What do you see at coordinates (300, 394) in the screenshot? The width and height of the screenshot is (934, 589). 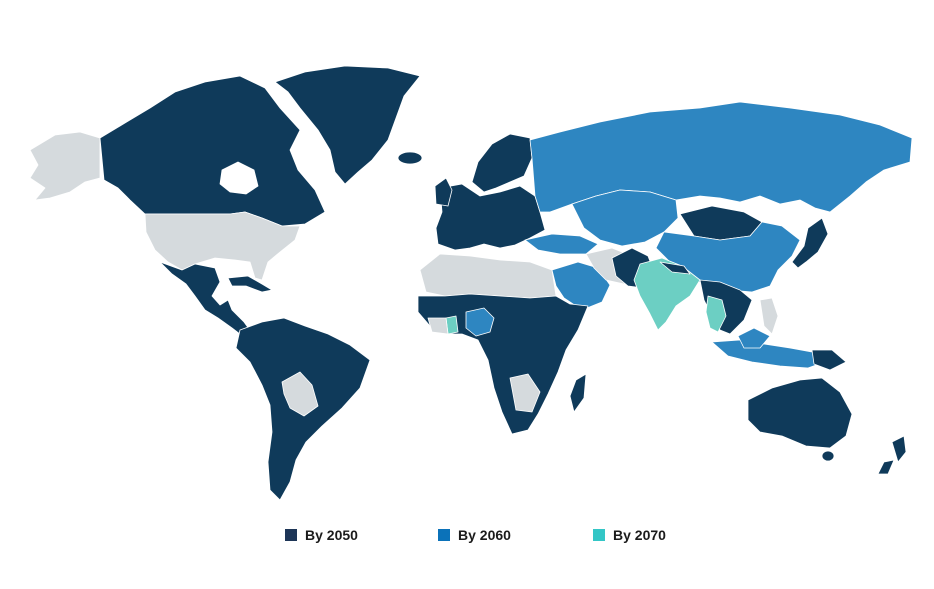 I see `region-bolivia-paraguay` at bounding box center [300, 394].